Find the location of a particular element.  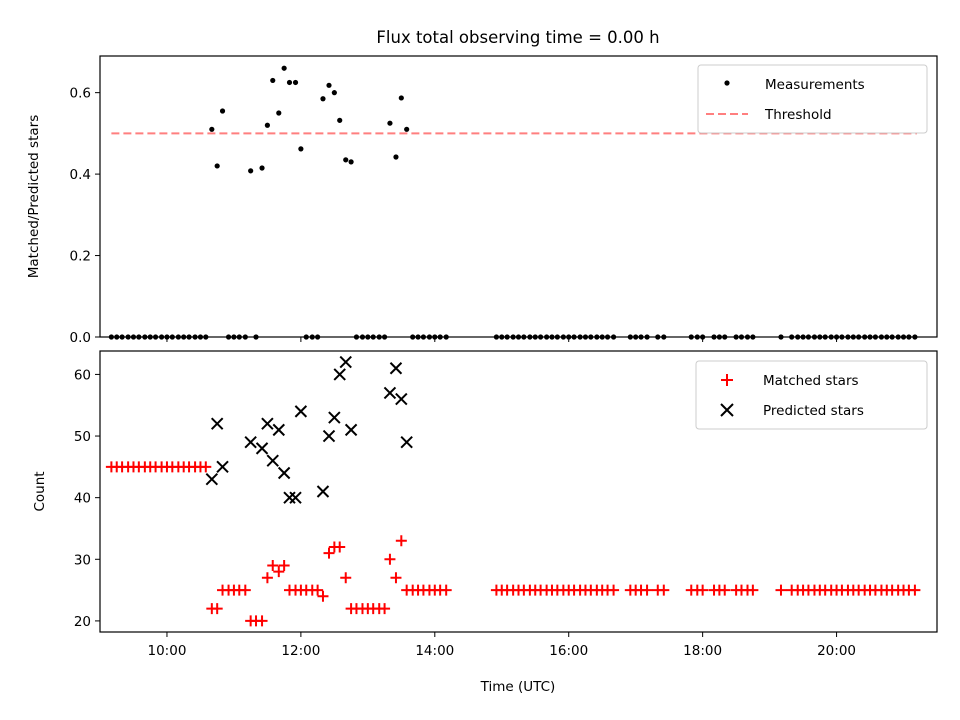

legend-threshold-label: Threshold is located at coordinates (798, 115).